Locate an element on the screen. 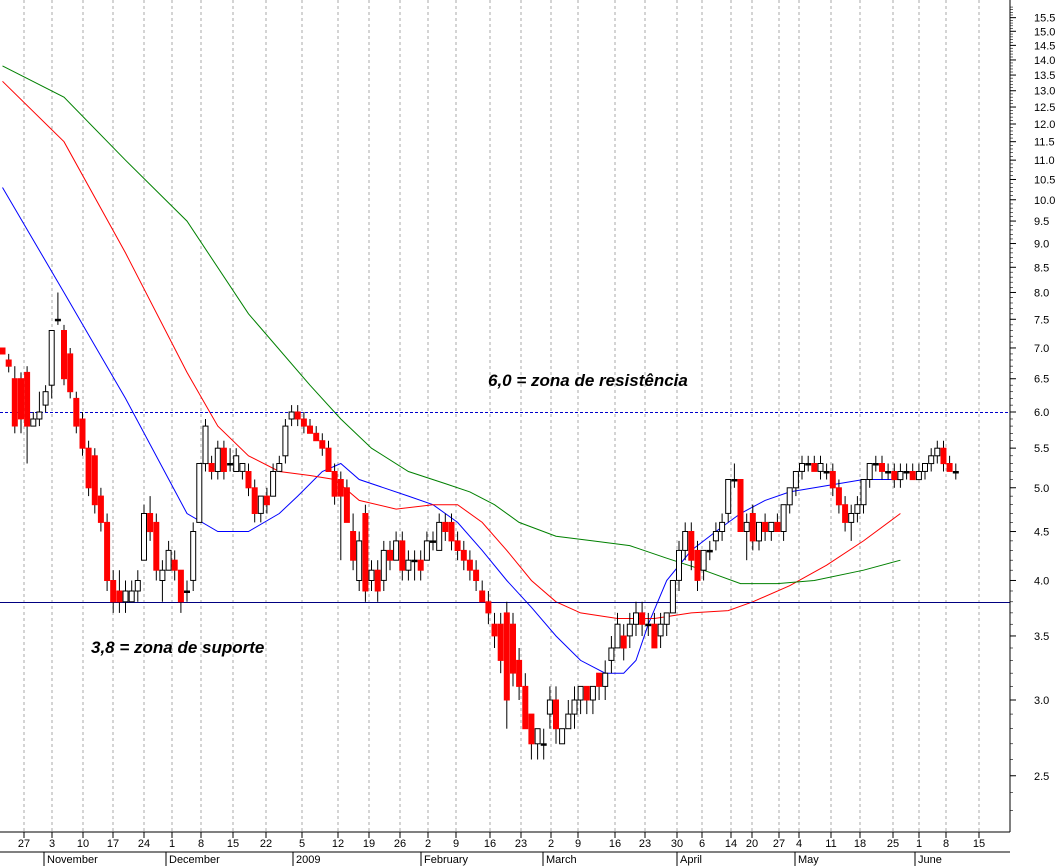 This screenshot has width=1062, height=866. x-day-label: 9 is located at coordinates (578, 844).